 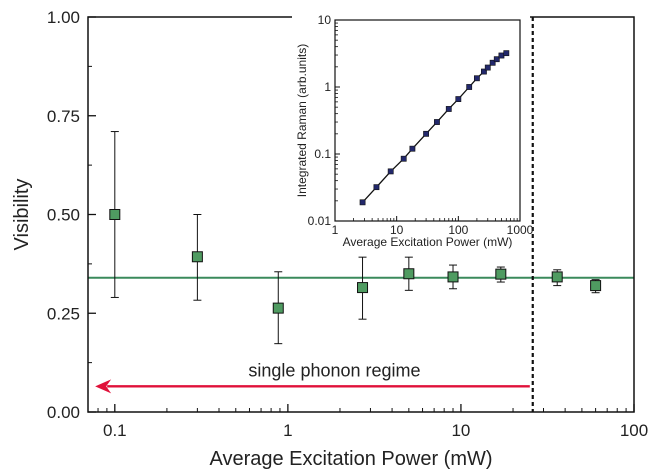 What do you see at coordinates (63, 313) in the screenshot?
I see `y-tick-label: 0.25` at bounding box center [63, 313].